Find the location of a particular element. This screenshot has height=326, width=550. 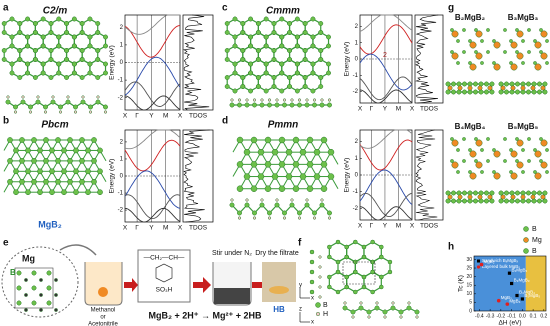

dos-label: TDOS is located at coordinates (429, 226).